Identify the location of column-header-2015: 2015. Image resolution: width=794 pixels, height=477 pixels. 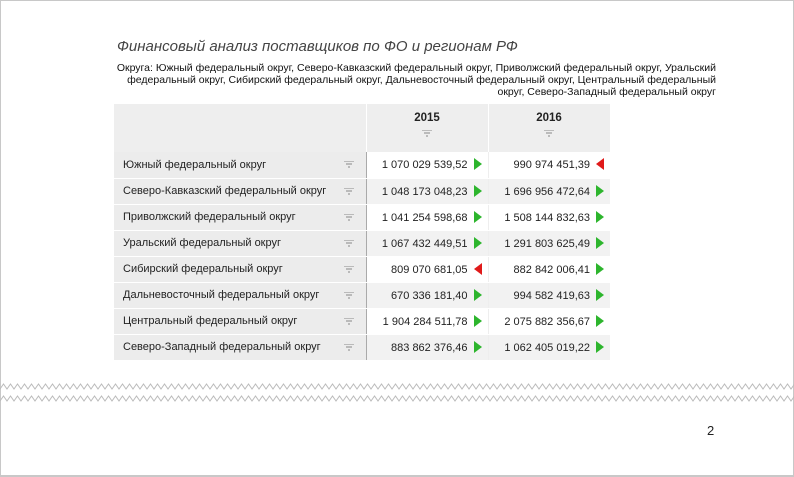
(427, 128).